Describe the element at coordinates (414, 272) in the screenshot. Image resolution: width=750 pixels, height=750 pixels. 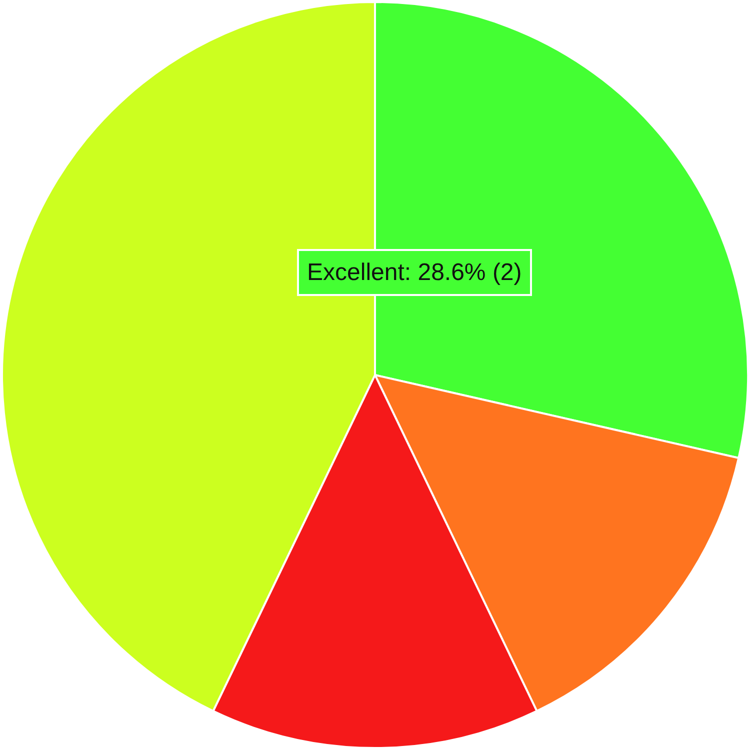
I see `slice-label: Excellent: 28.6% (2)` at that location.